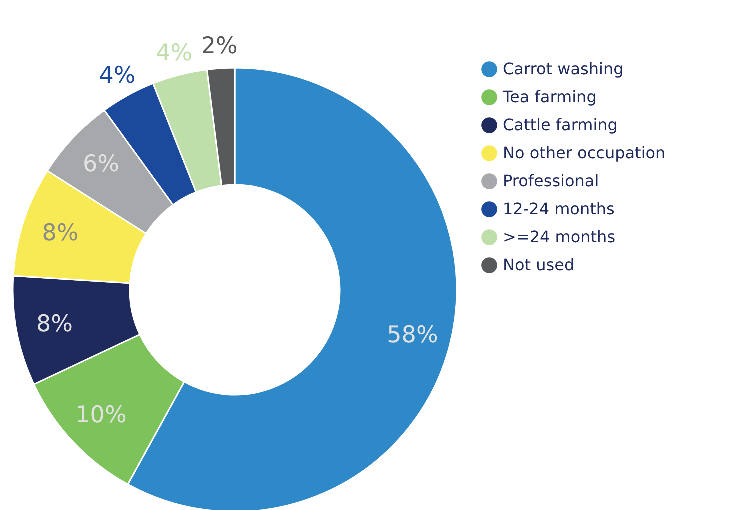 The image size is (739, 510). Describe the element at coordinates (563, 69) in the screenshot. I see `legend-label: Carrot washing` at that location.